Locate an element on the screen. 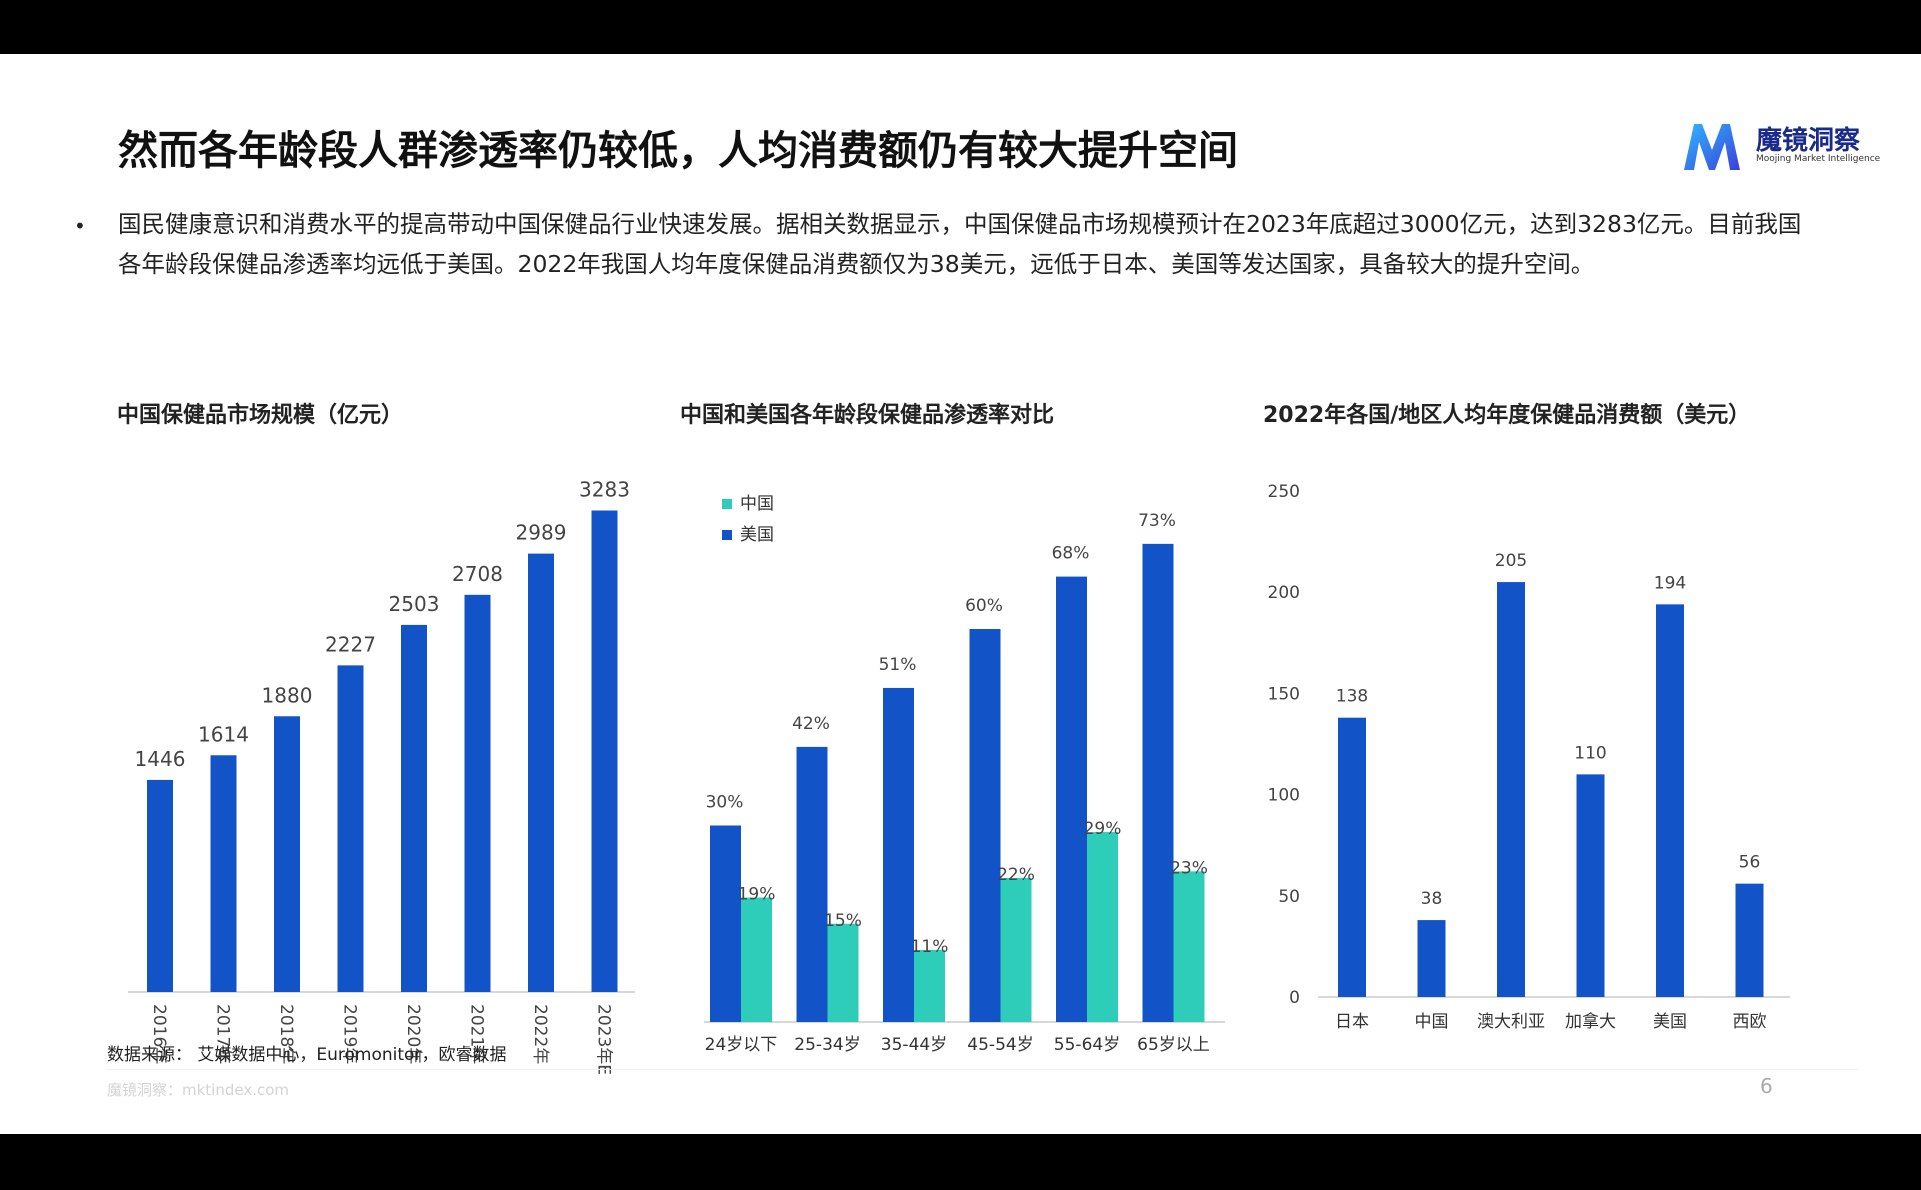 The image size is (1921, 1190). legend-label-us: 美国 is located at coordinates (757, 535).